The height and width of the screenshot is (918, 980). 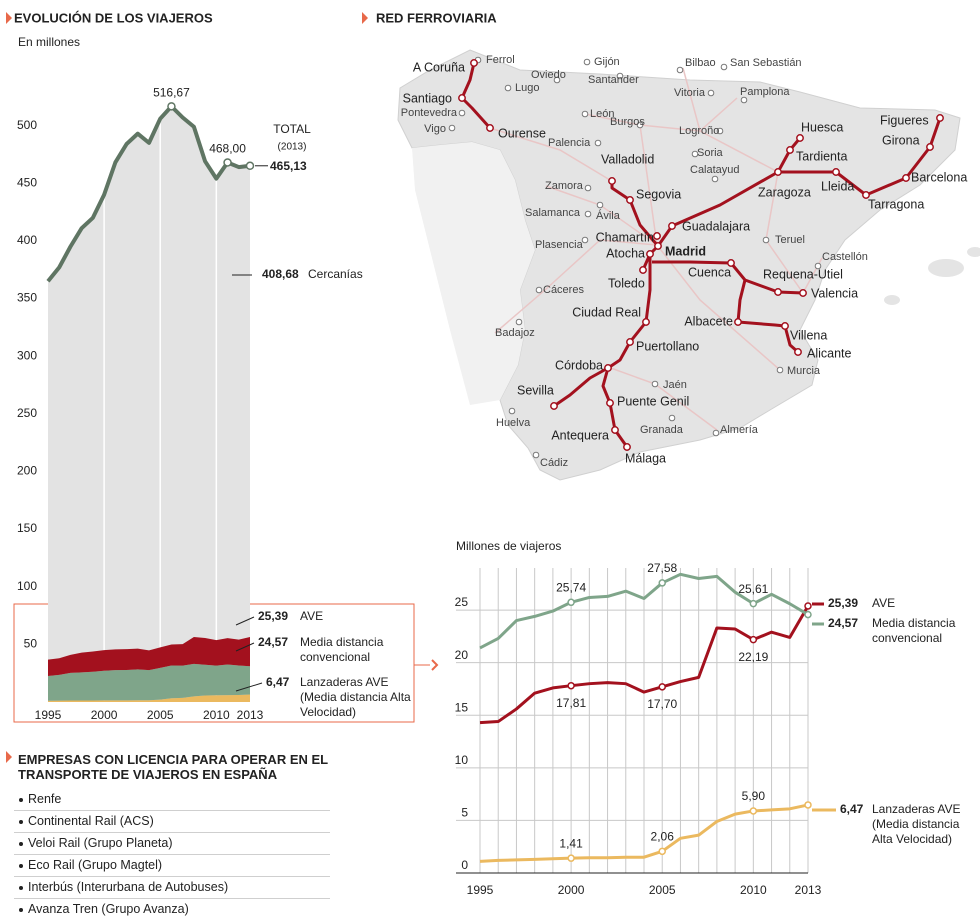 I want to click on city-label: Gijón, so click(x=607, y=62).